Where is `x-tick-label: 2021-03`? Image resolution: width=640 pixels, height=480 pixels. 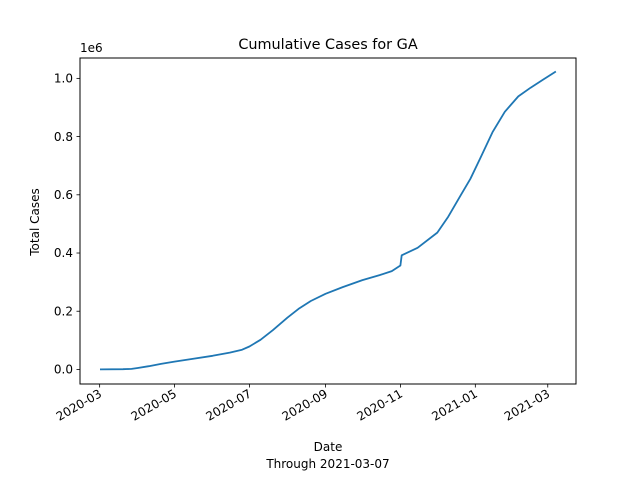
x-tick-label: 2021-03 is located at coordinates (527, 404).